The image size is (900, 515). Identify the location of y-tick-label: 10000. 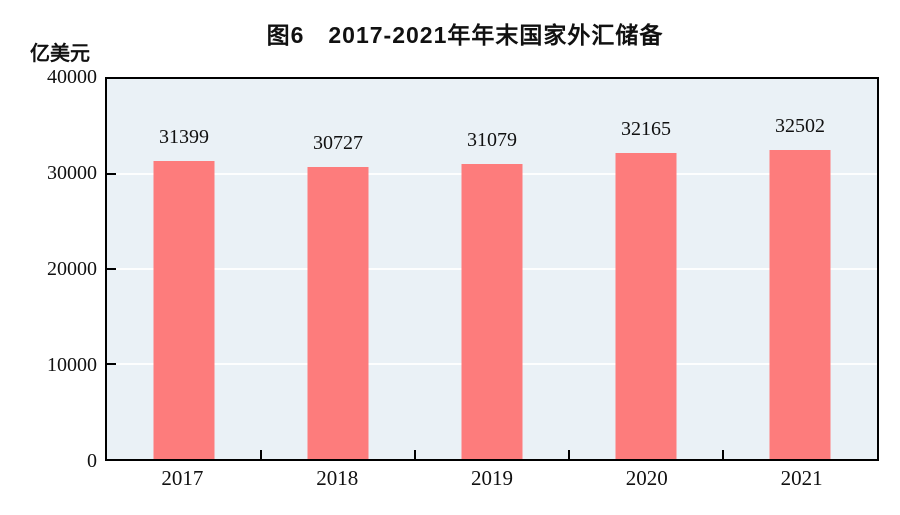
(72, 365).